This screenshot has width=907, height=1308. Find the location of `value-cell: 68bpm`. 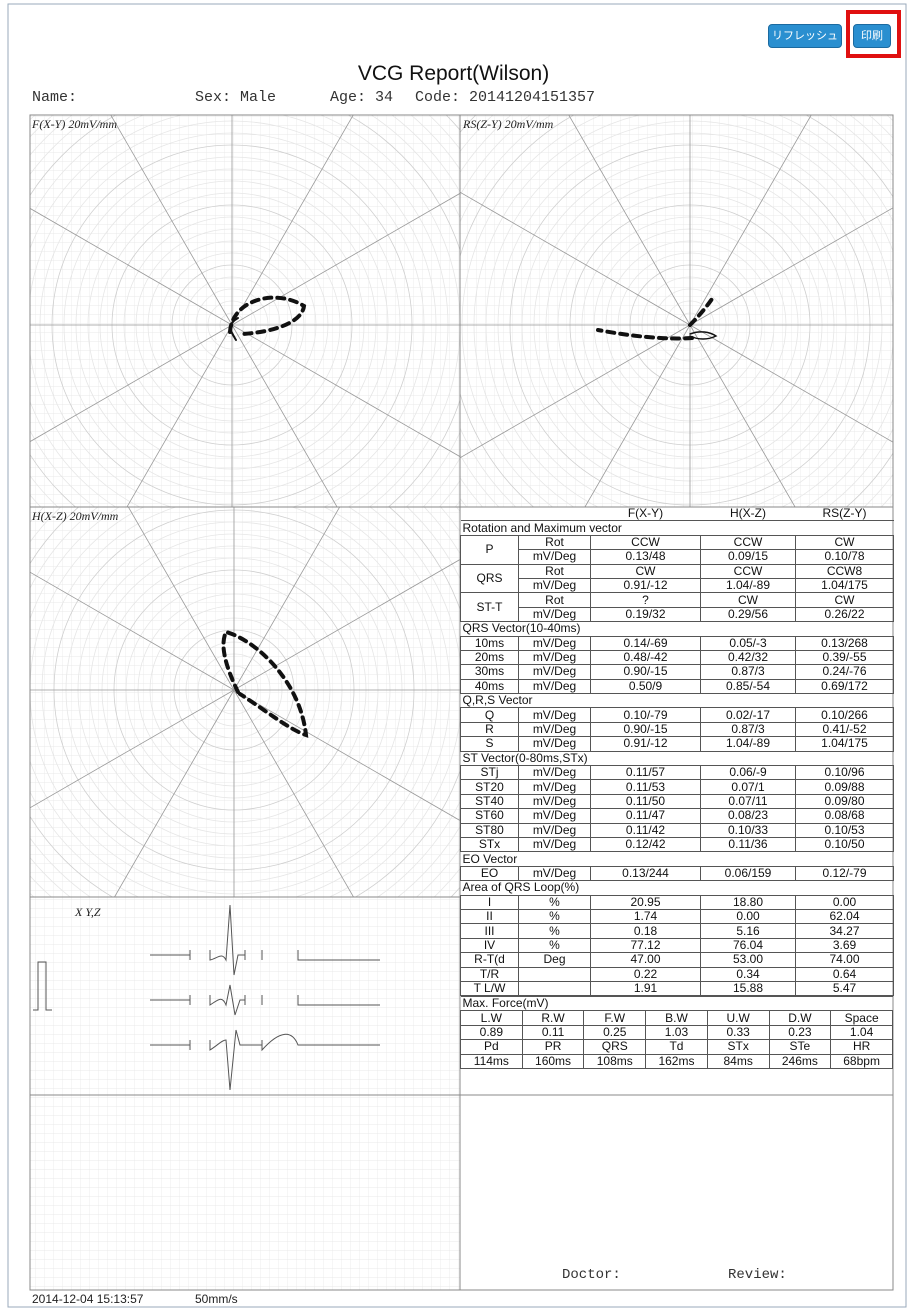

value-cell: 68bpm is located at coordinates (861, 1061).